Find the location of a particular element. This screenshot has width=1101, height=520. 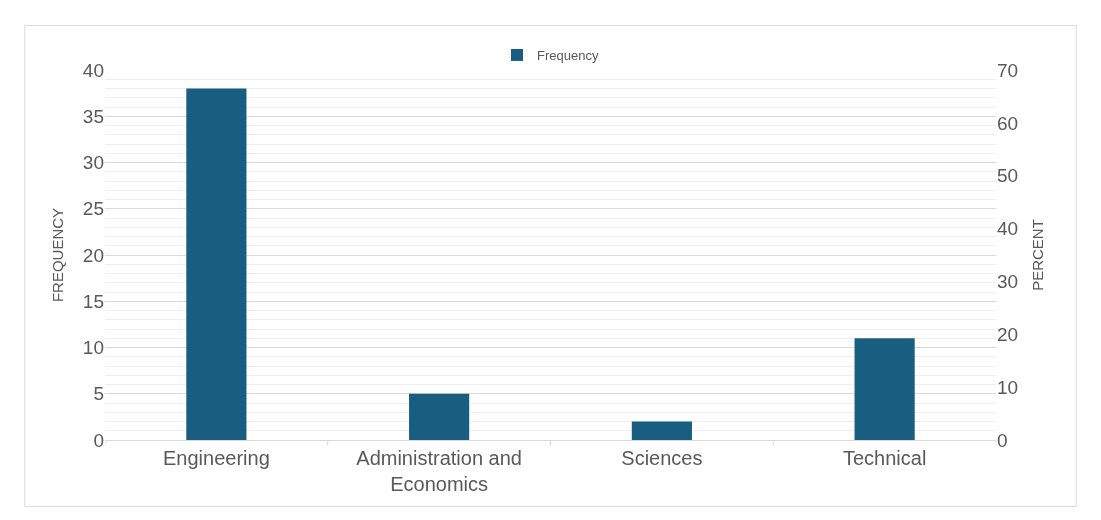

y-tick-label: 20 is located at coordinates (93, 255).